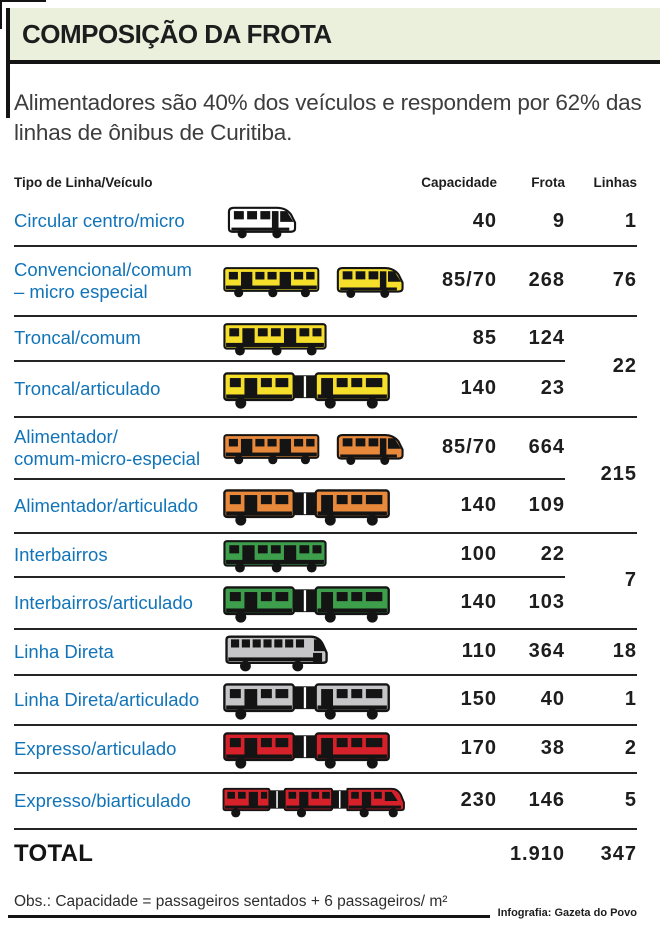 The height and width of the screenshot is (927, 660). Describe the element at coordinates (459, 182) in the screenshot. I see `column-header-capacidade: Capacidade` at that location.